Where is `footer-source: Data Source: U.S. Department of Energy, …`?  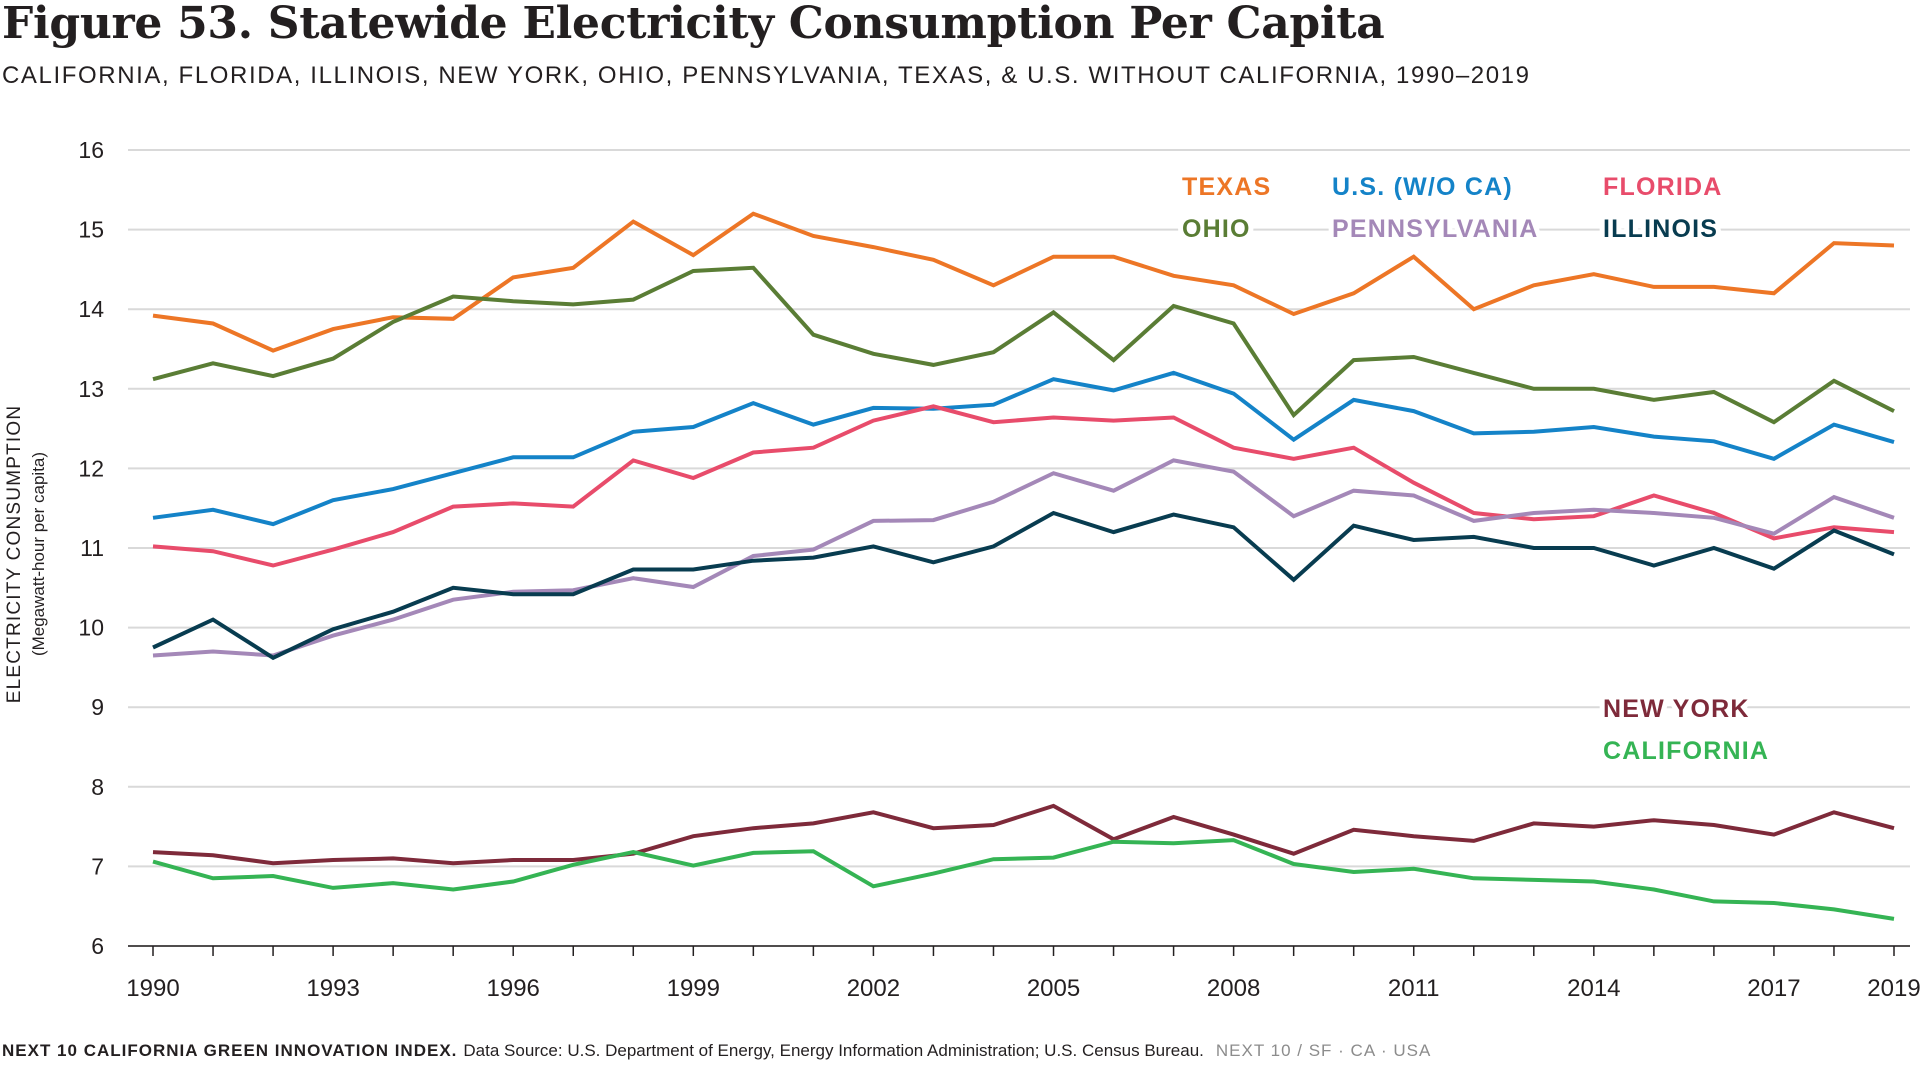
footer-source: Data Source: U.S. Department of Energy, … is located at coordinates (833, 1050).